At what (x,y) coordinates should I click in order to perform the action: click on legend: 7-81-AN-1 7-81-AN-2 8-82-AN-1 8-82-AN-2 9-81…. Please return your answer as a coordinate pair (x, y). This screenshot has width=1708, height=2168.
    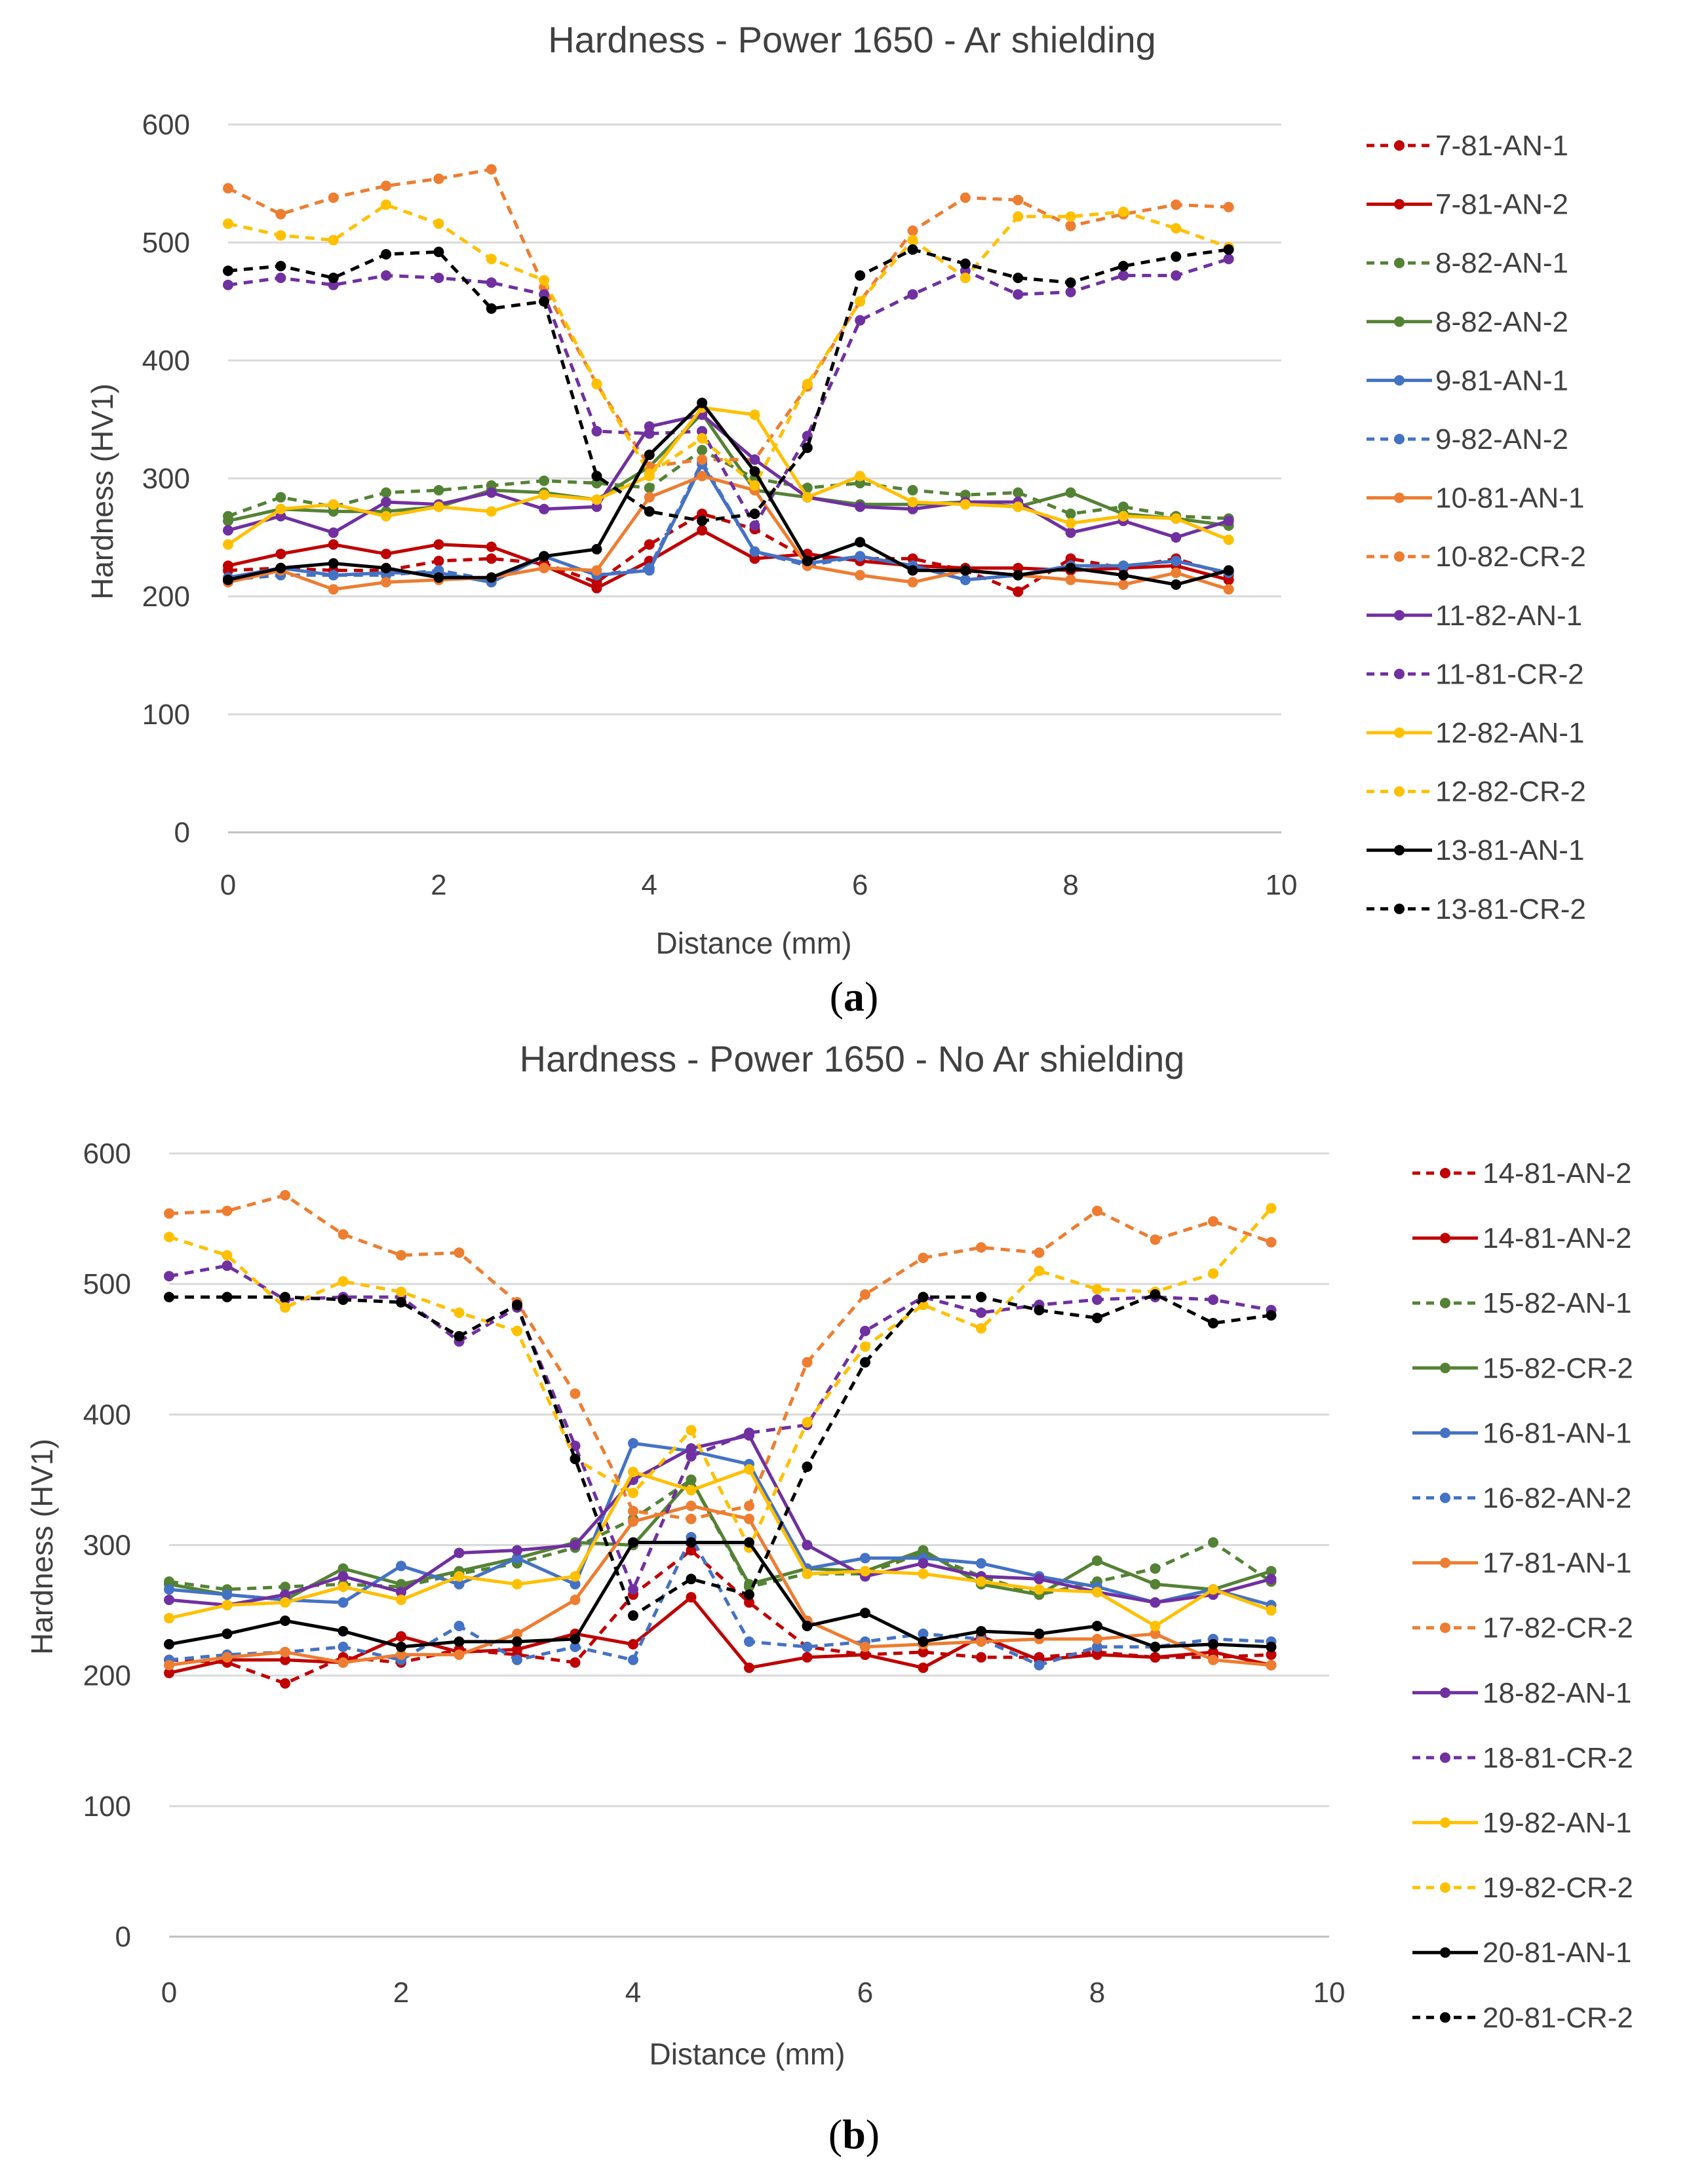
    Looking at the image, I should click on (1477, 527).